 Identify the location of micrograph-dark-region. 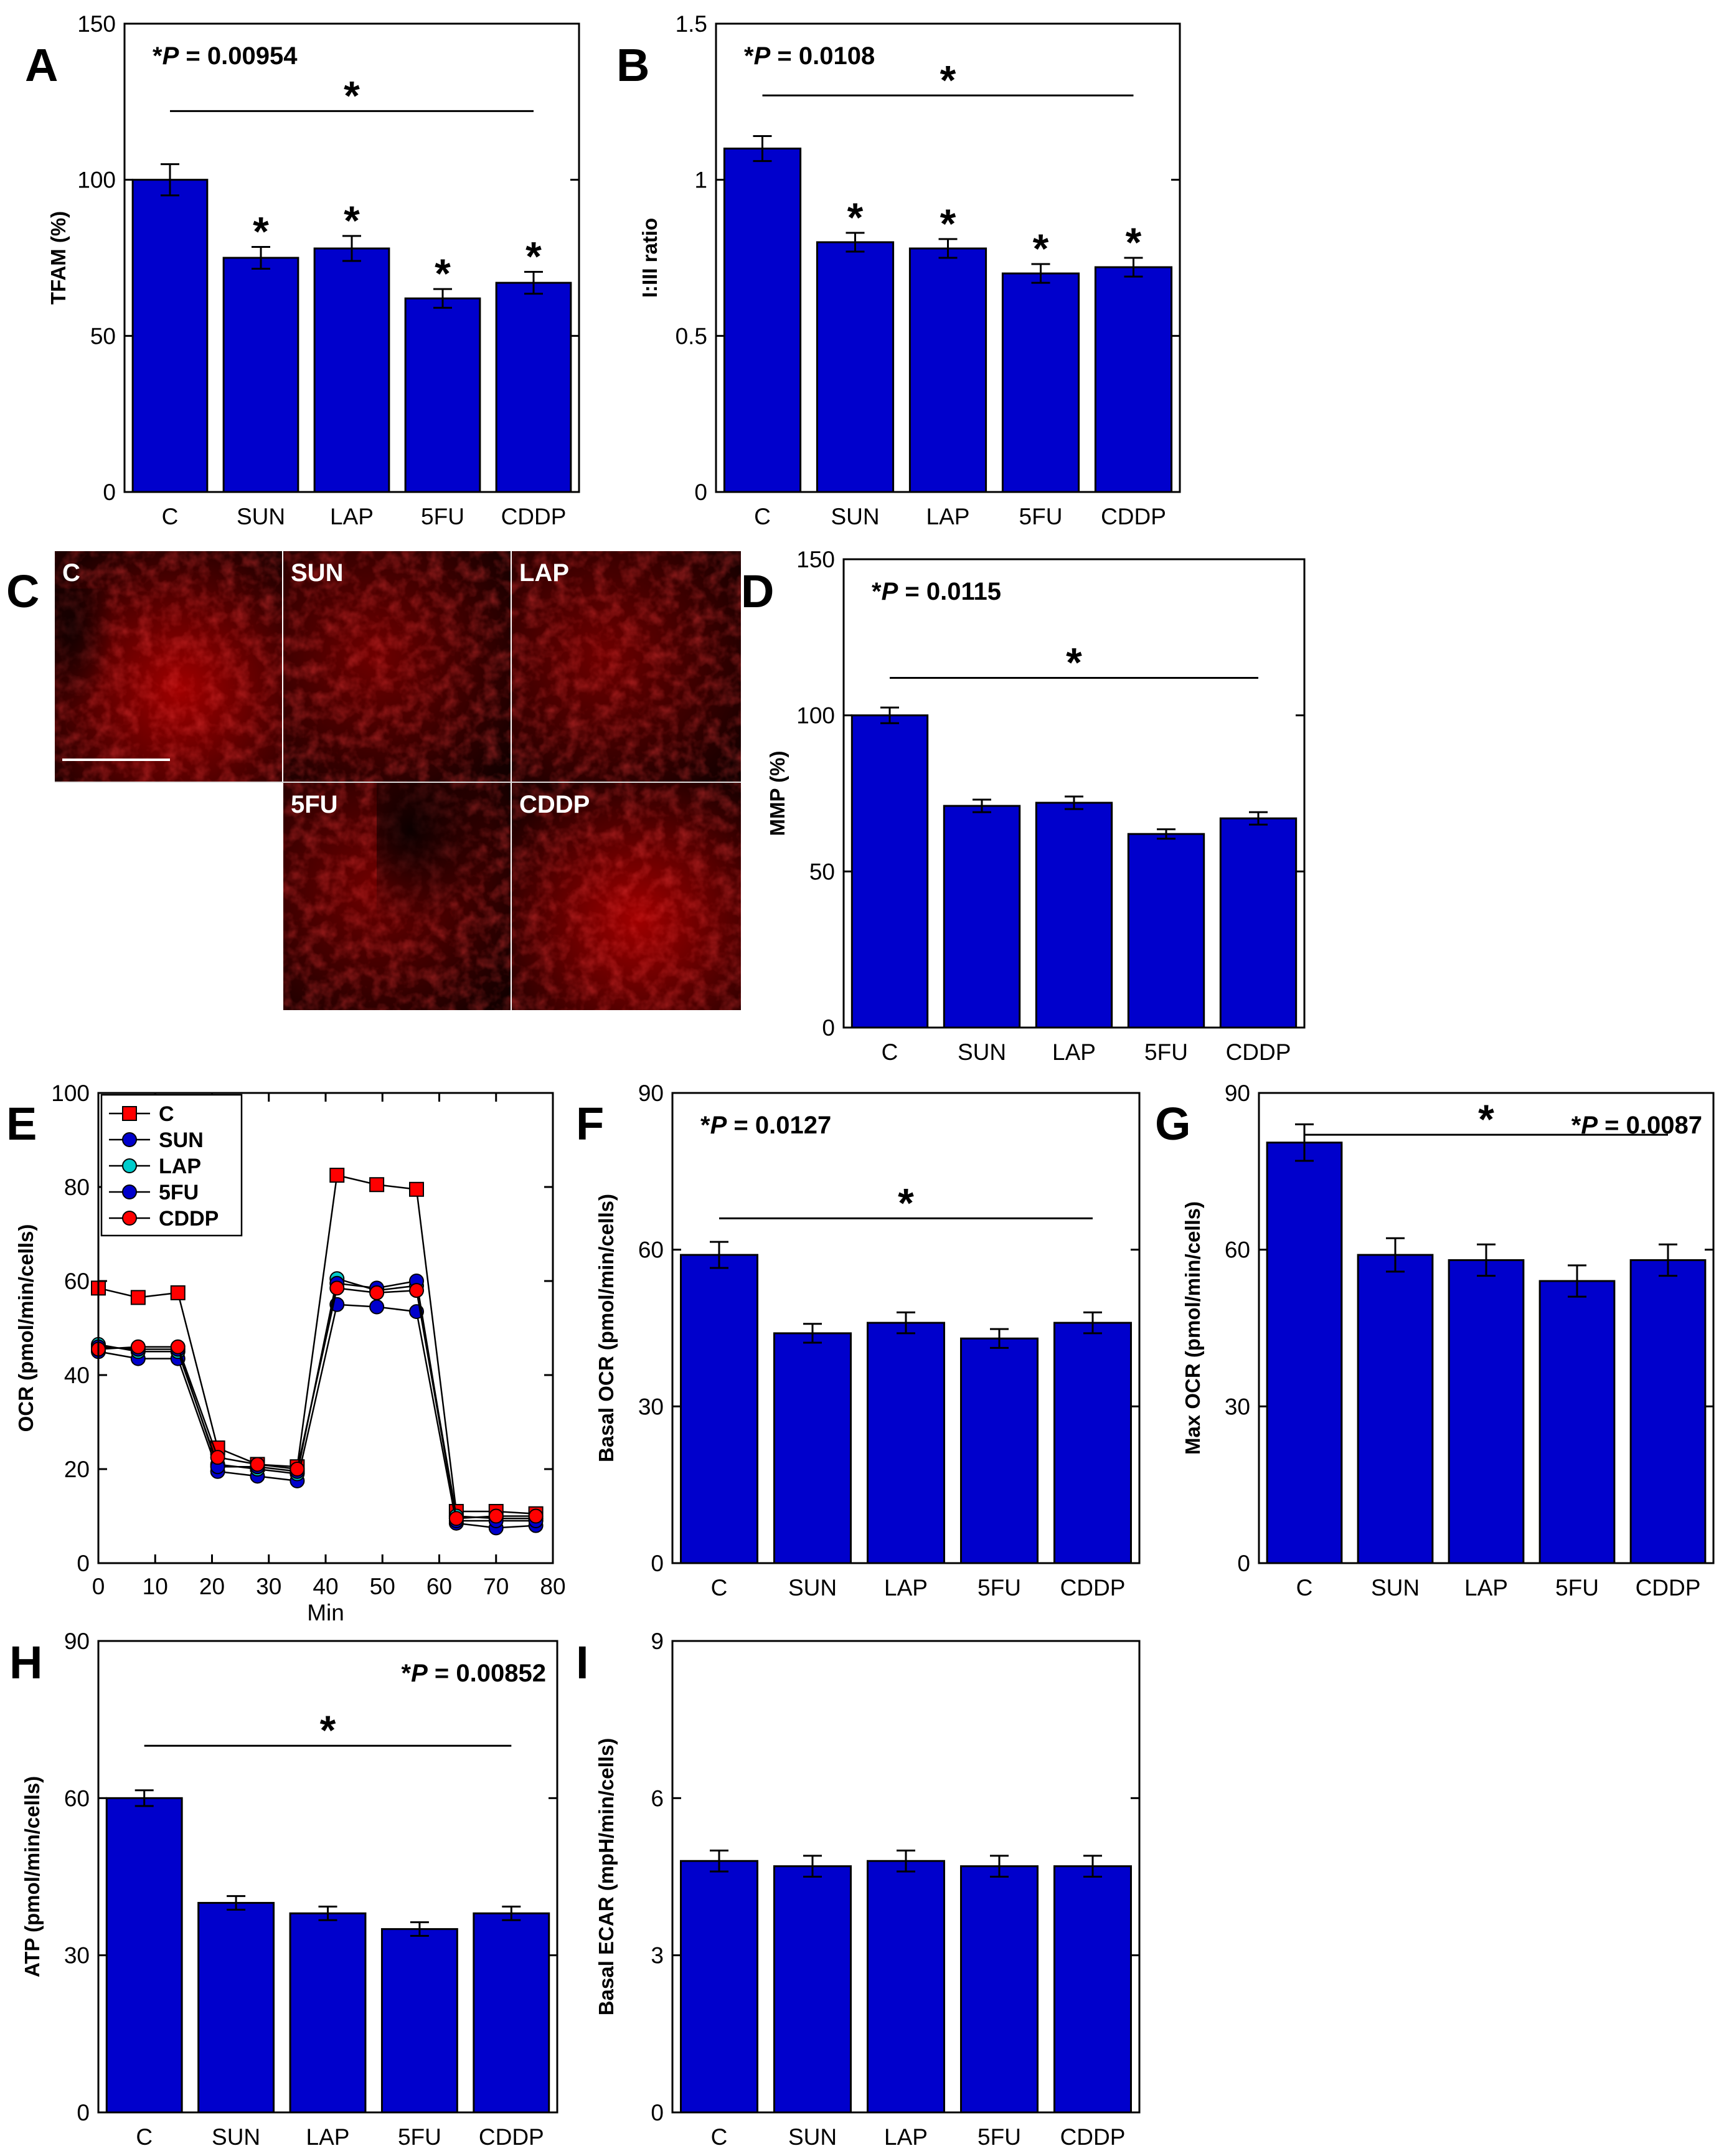
(89, 658).